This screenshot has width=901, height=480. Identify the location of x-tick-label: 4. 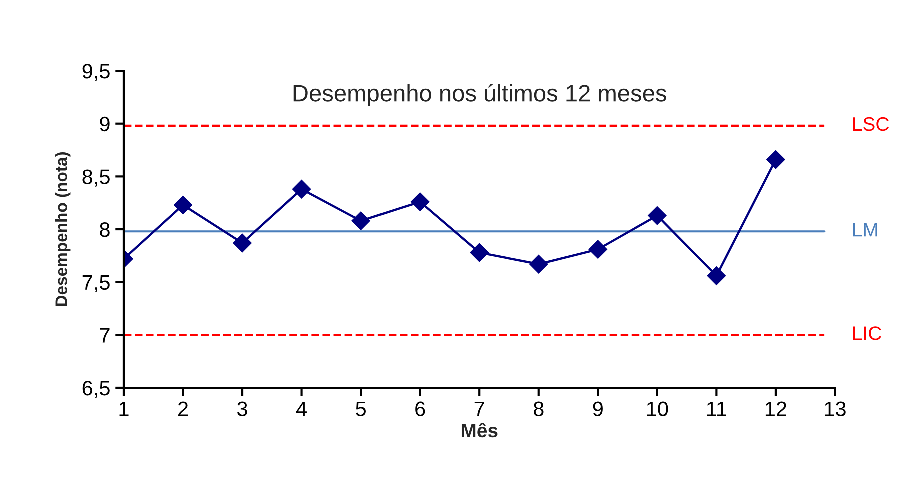
(301, 409).